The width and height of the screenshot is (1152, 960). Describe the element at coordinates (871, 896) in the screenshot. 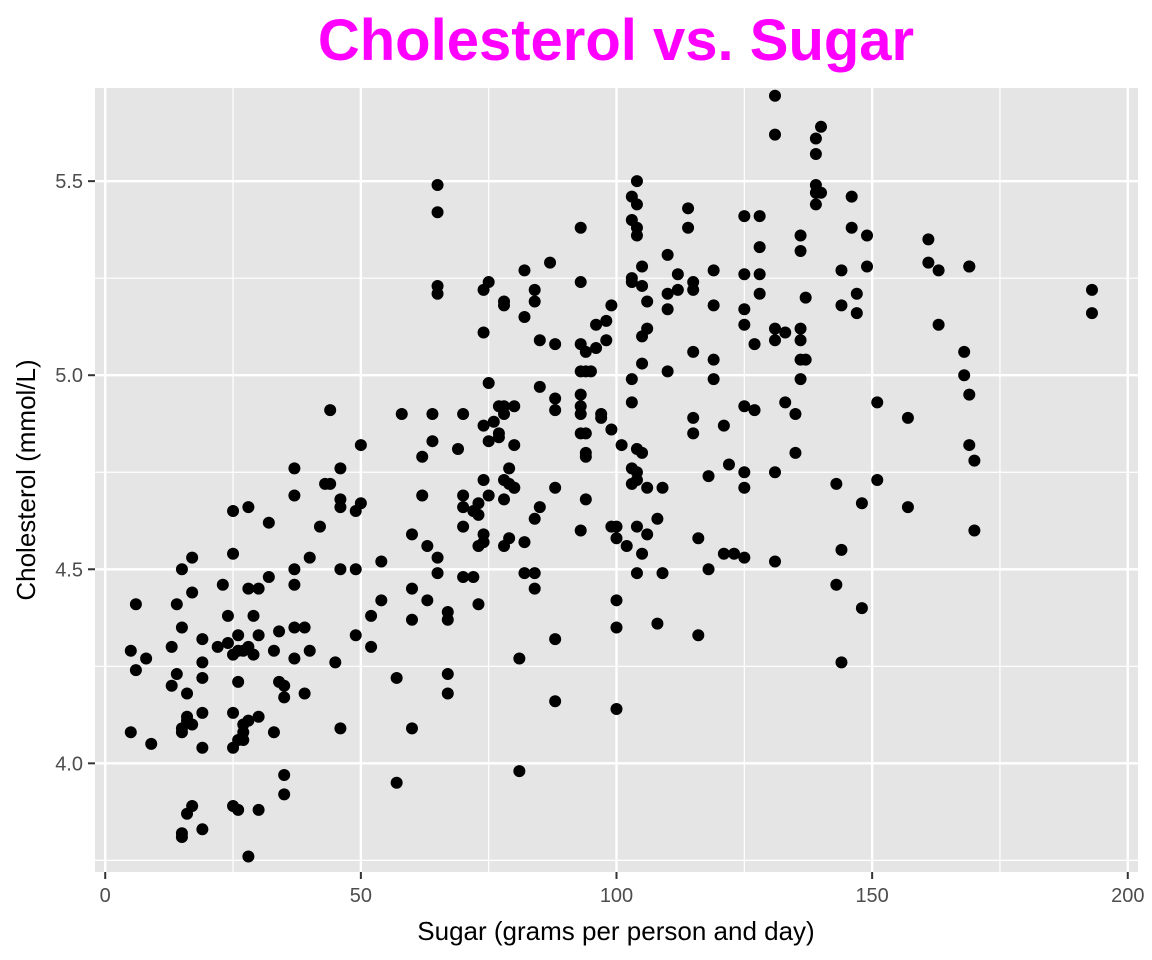

I see `x-tick-label: 150` at that location.